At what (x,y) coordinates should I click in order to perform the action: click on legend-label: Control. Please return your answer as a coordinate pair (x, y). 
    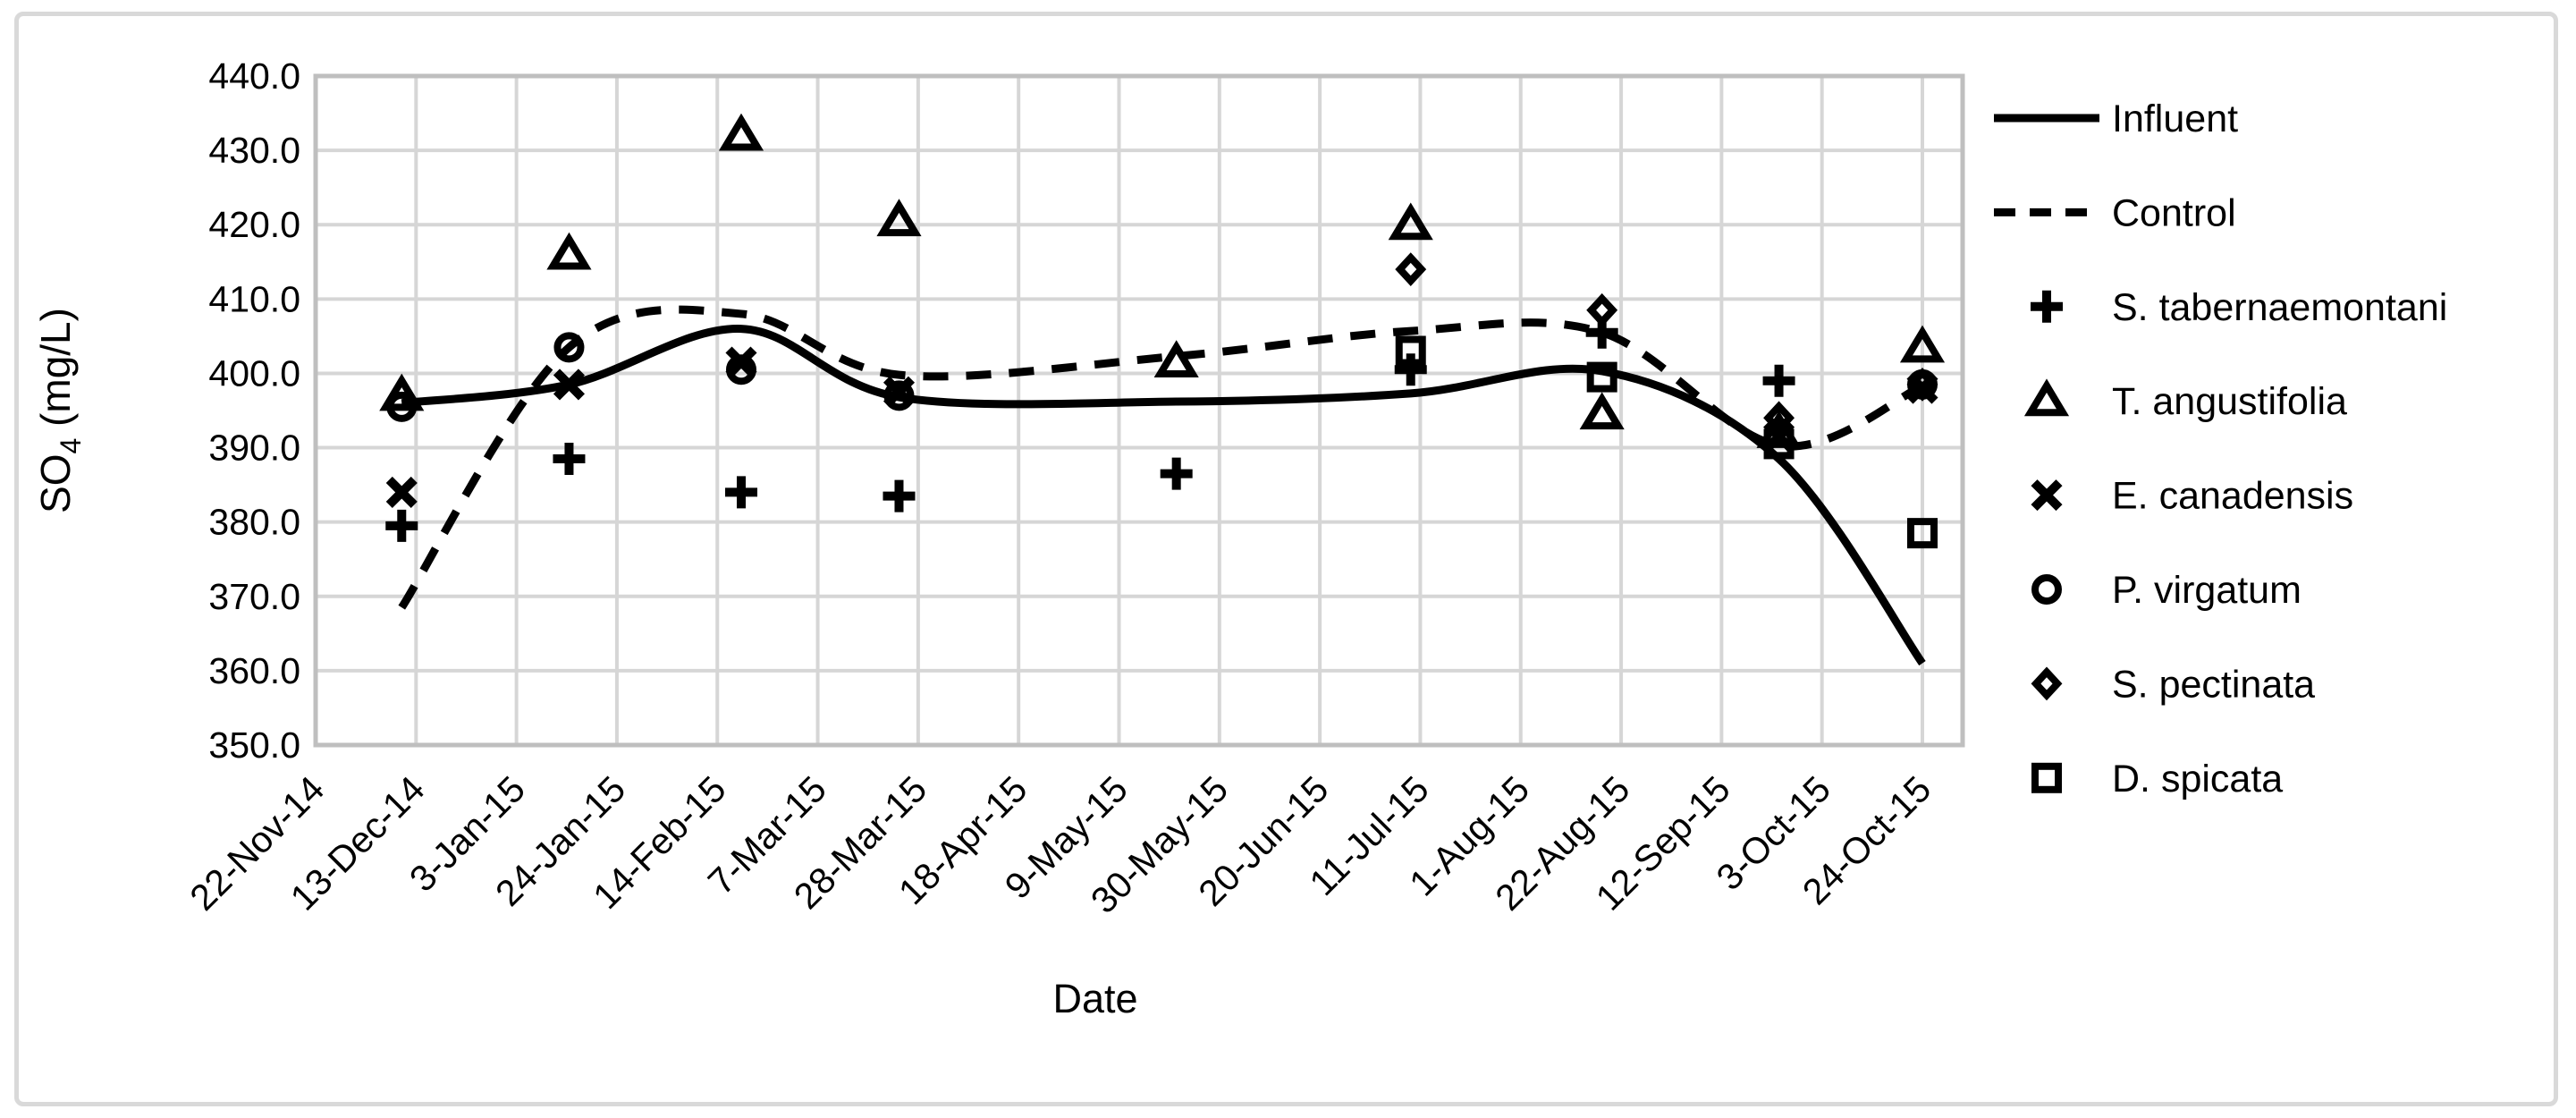
    Looking at the image, I should click on (2174, 212).